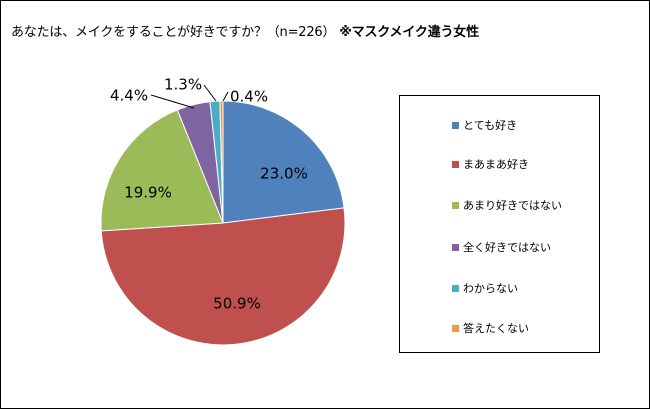 This screenshot has height=410, width=650. What do you see at coordinates (249, 97) in the screenshot?
I see `data-label: 0.4%` at bounding box center [249, 97].